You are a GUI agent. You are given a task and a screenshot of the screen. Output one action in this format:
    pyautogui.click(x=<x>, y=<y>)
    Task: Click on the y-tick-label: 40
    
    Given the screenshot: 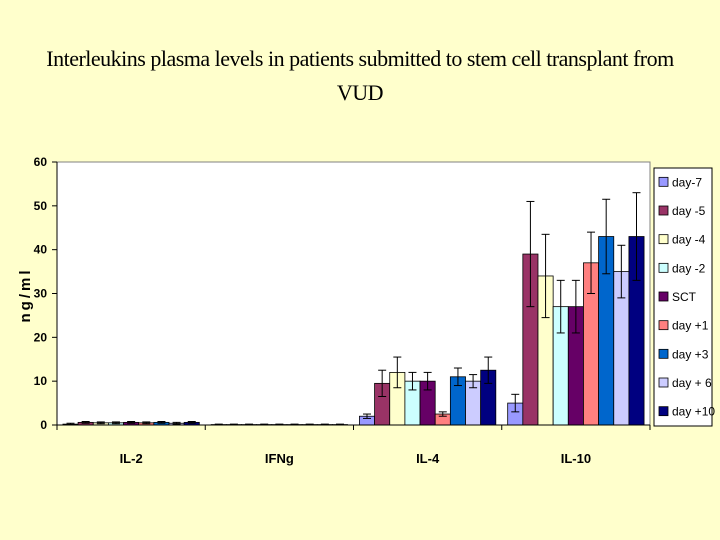 What is the action you would take?
    pyautogui.click(x=41, y=250)
    